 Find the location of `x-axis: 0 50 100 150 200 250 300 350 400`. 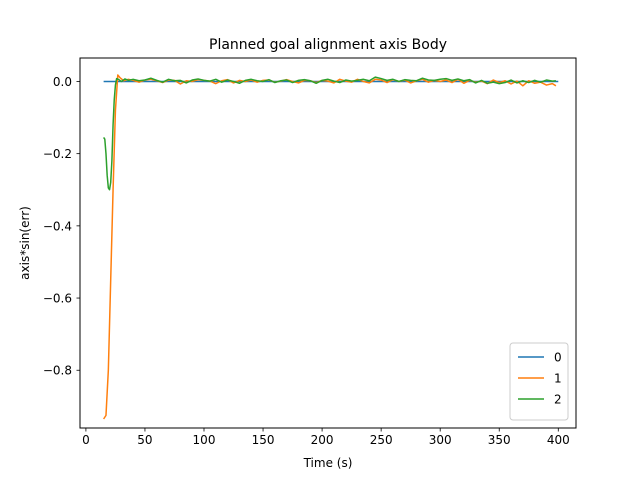

x-axis: 0 50 100 150 200 250 300 350 400 is located at coordinates (326, 437).